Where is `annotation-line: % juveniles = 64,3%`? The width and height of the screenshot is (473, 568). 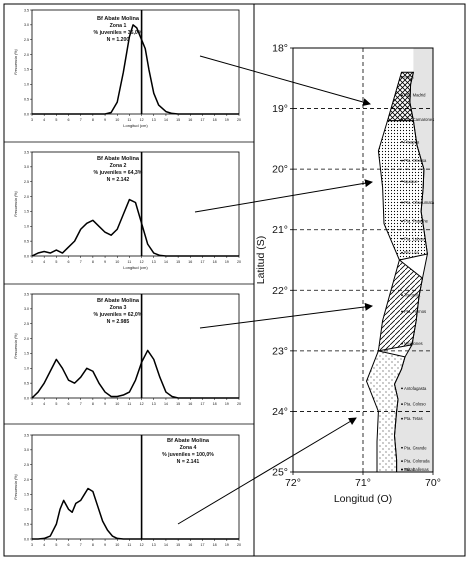
annotation-line: % juveniles = 64,3% is located at coordinates (118, 173).